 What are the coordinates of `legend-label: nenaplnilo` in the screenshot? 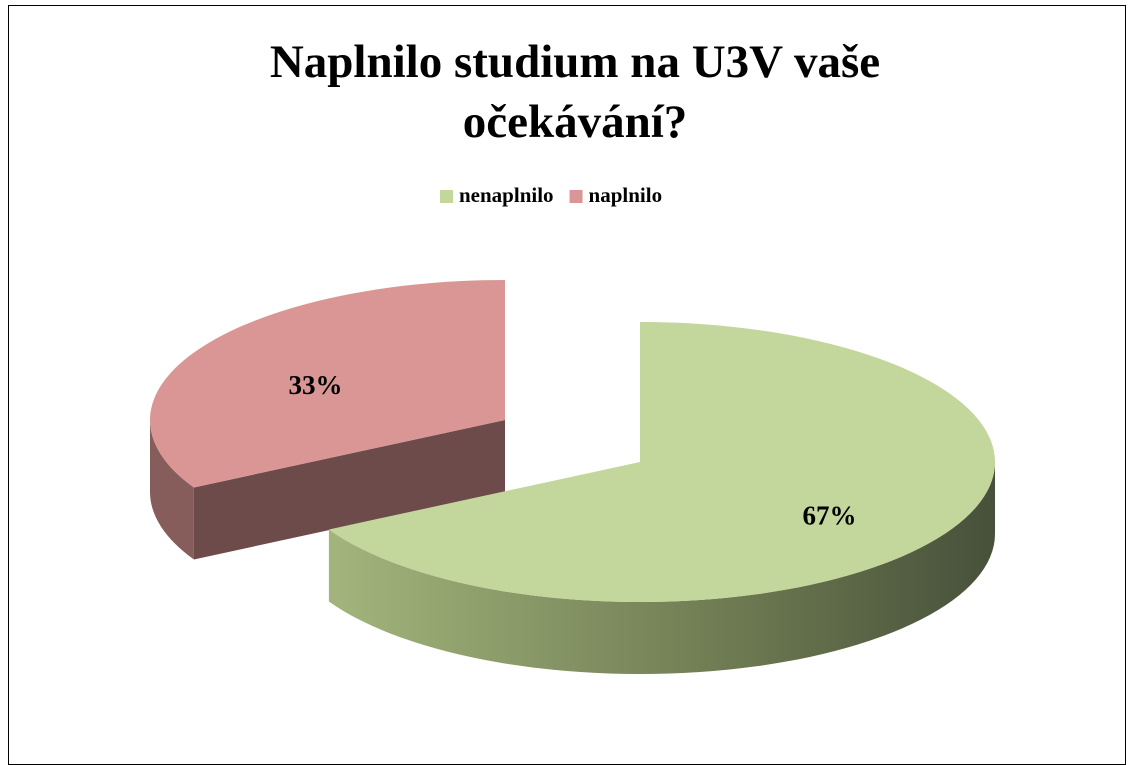 It's located at (506, 195).